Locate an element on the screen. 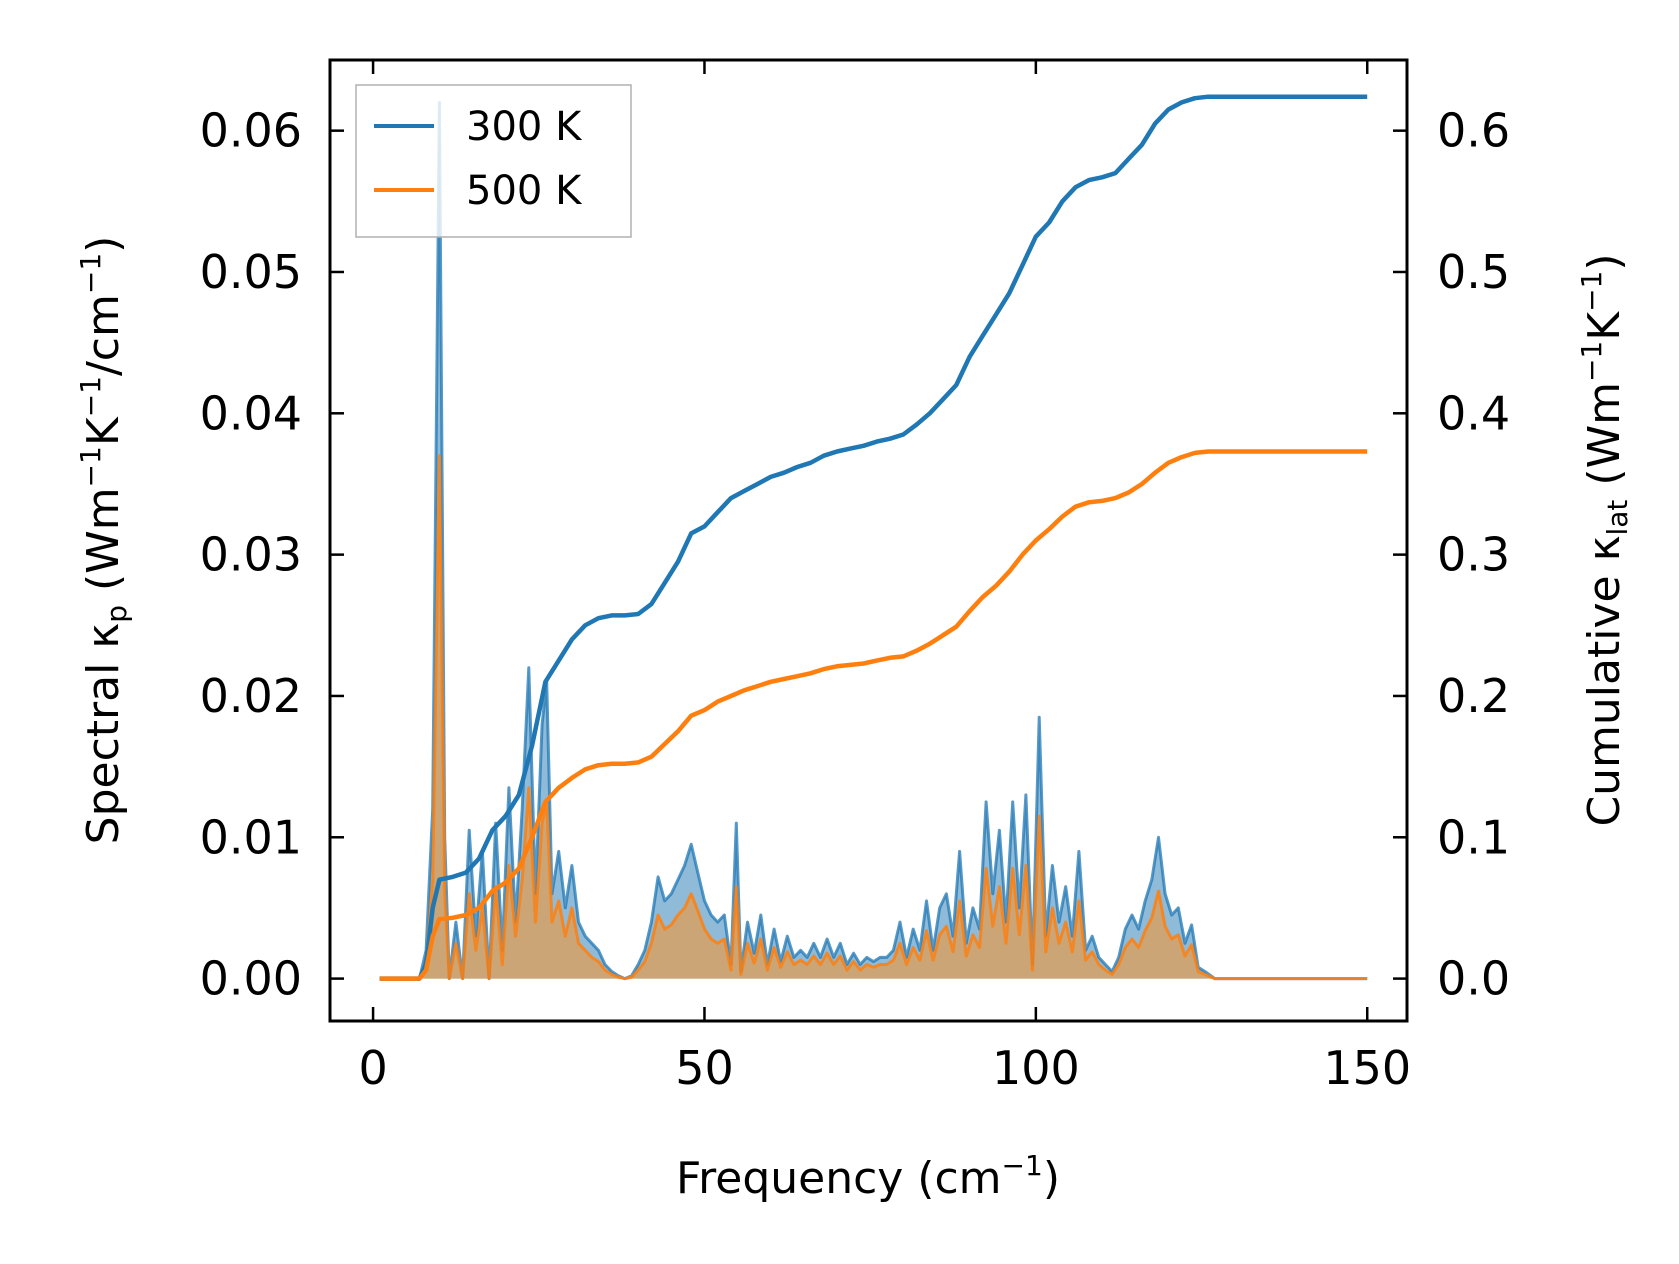 This screenshot has height=1264, width=1679. legend-box is located at coordinates (493, 161).